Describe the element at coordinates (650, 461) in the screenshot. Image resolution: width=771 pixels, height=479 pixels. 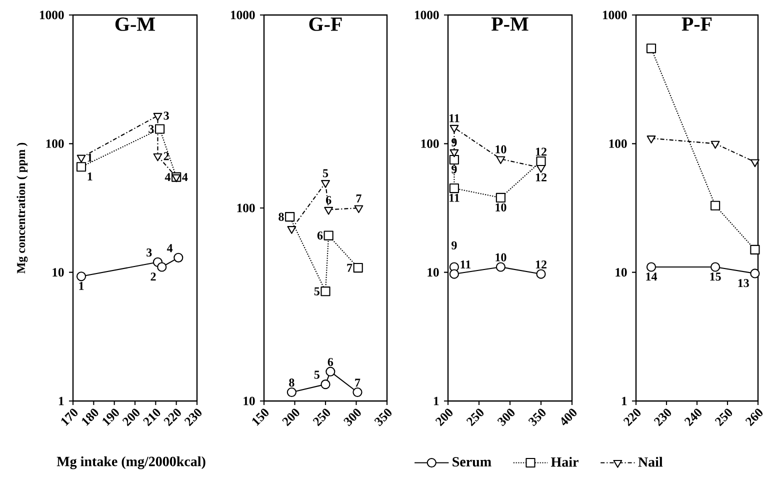
I see `legend-label: Nail` at that location.